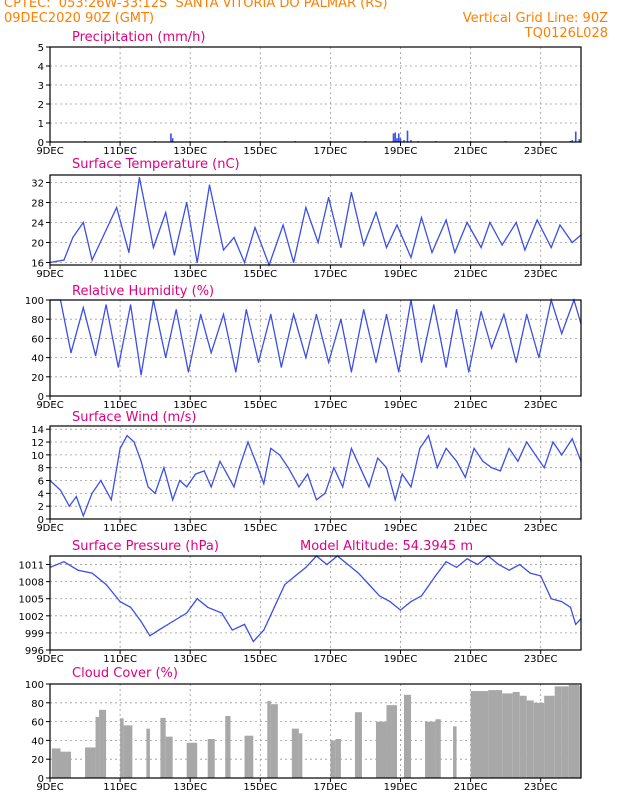 The height and width of the screenshot is (800, 618). I want to click on chart-title: Surface Pressure (hPa), so click(145, 546).